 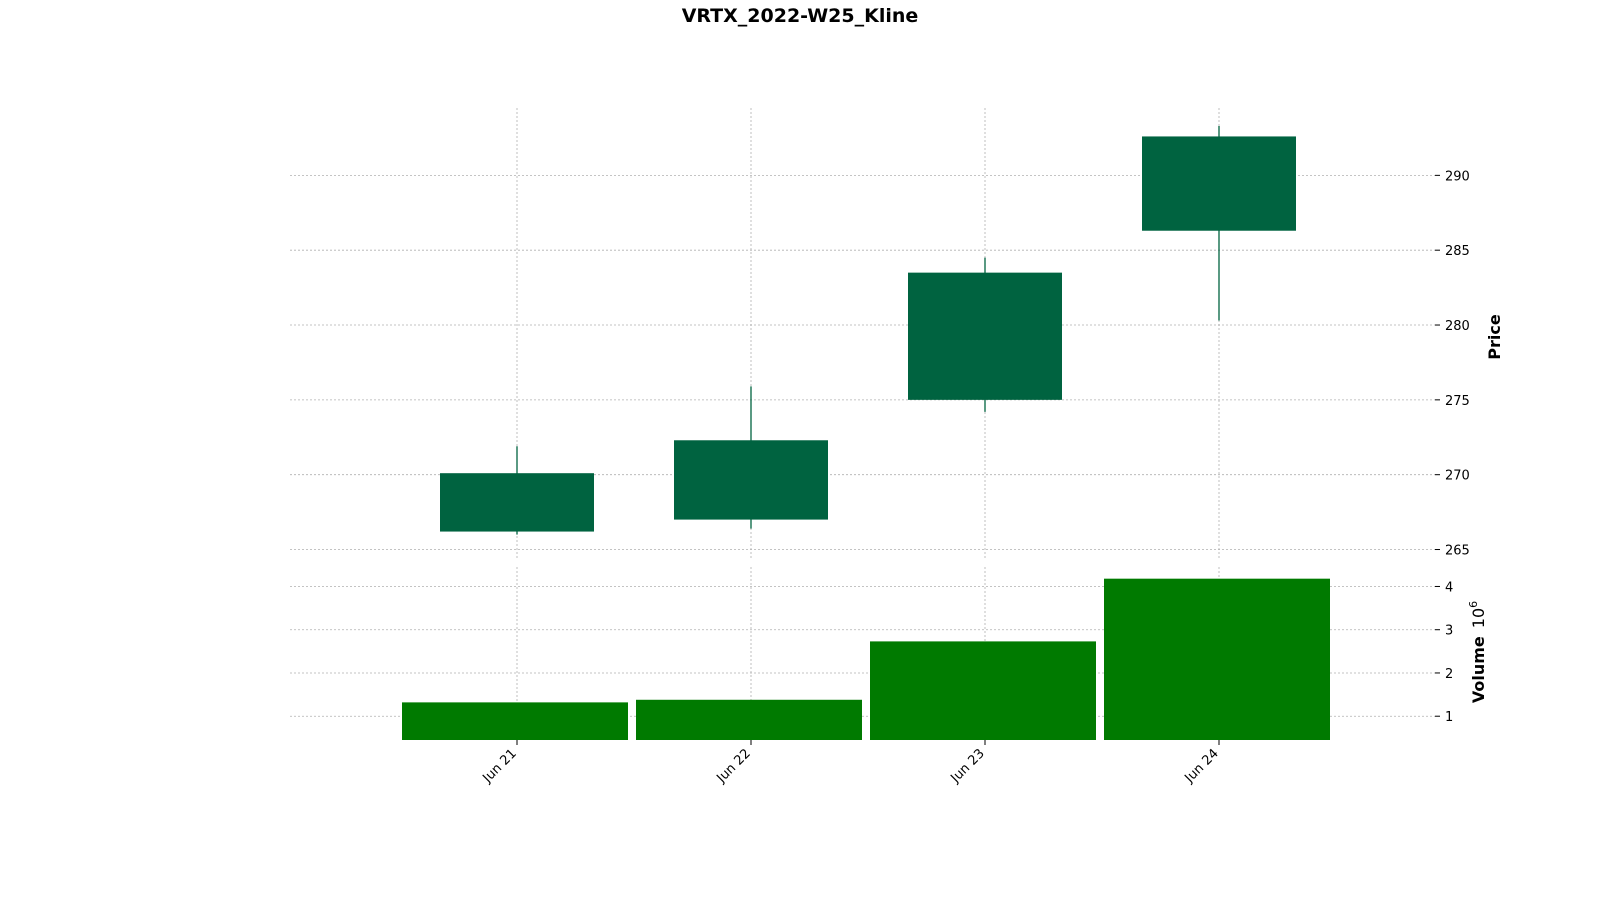 What do you see at coordinates (734, 766) in the screenshot?
I see `x-tick-label-1: Jun 22` at bounding box center [734, 766].